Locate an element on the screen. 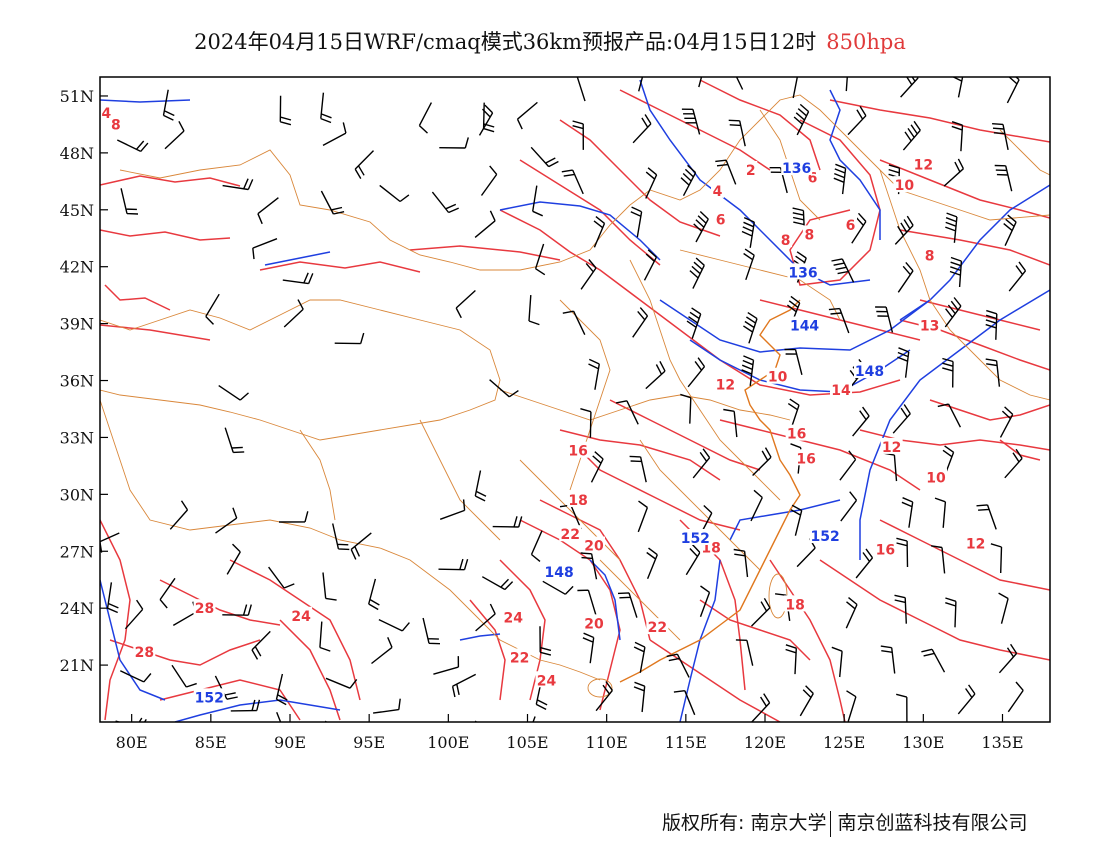 The width and height of the screenshot is (1100, 850). temperature-label: 20 is located at coordinates (594, 547).